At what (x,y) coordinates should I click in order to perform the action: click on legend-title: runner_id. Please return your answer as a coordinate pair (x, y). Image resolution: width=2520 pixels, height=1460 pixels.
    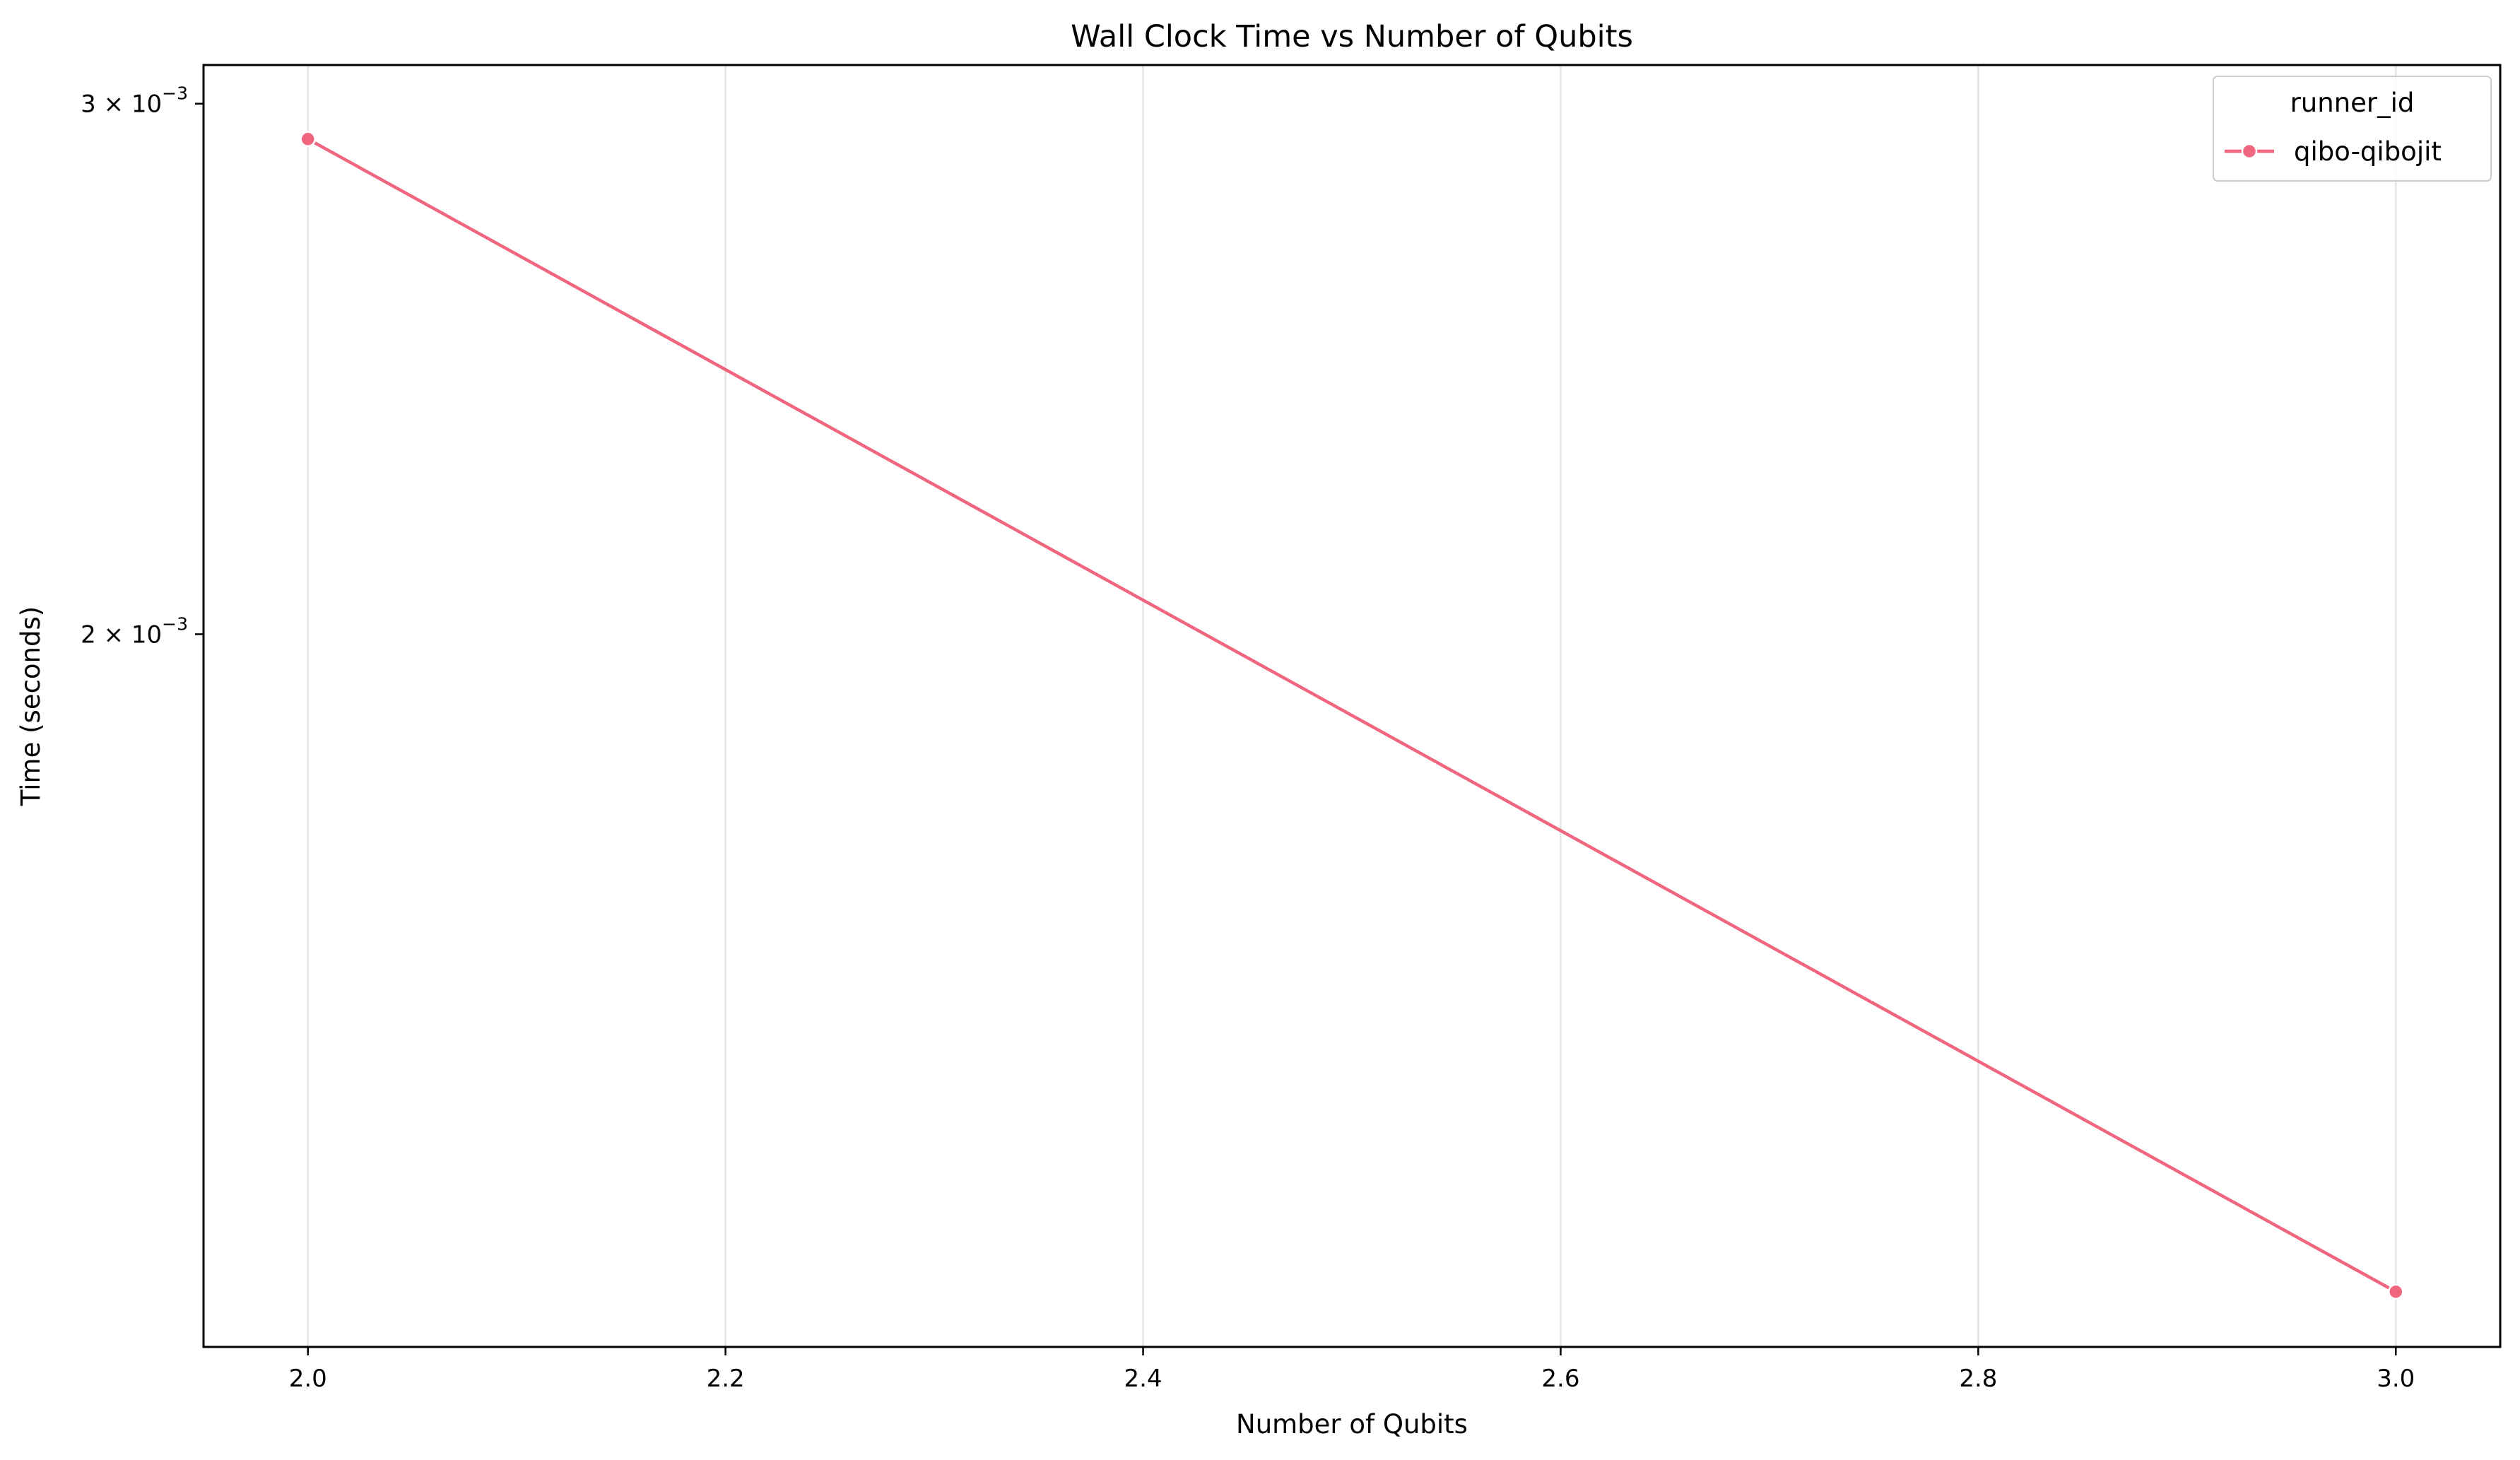
    Looking at the image, I should click on (2353, 103).